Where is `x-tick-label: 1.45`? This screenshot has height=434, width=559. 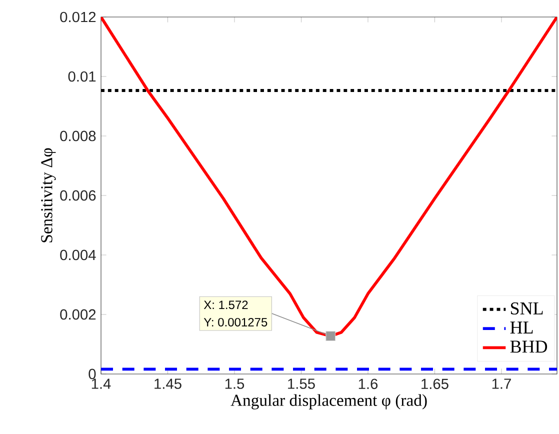
x-tick-label: 1.45 is located at coordinates (168, 383).